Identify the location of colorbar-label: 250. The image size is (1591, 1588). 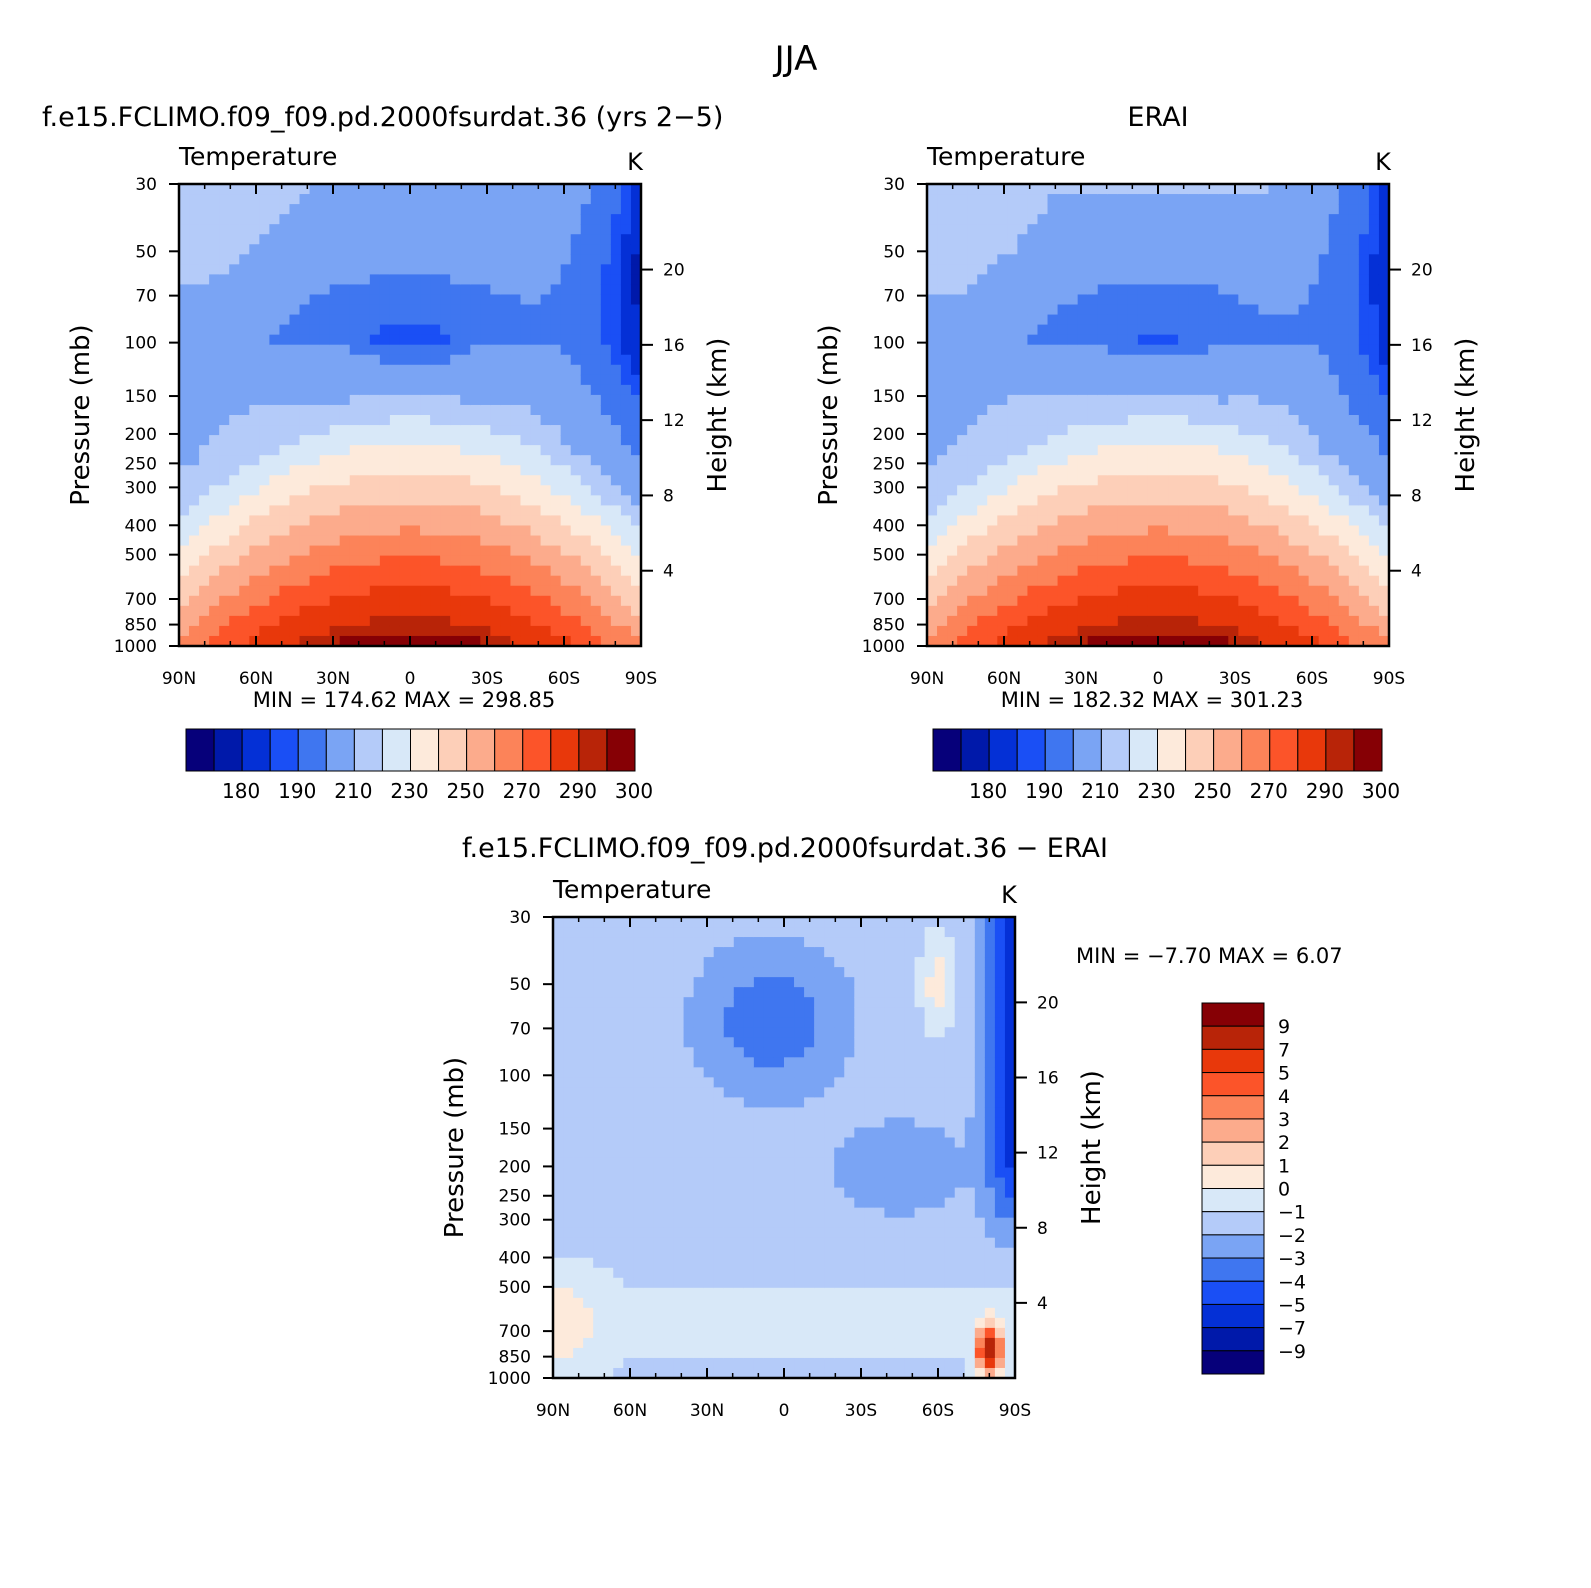
(466, 791).